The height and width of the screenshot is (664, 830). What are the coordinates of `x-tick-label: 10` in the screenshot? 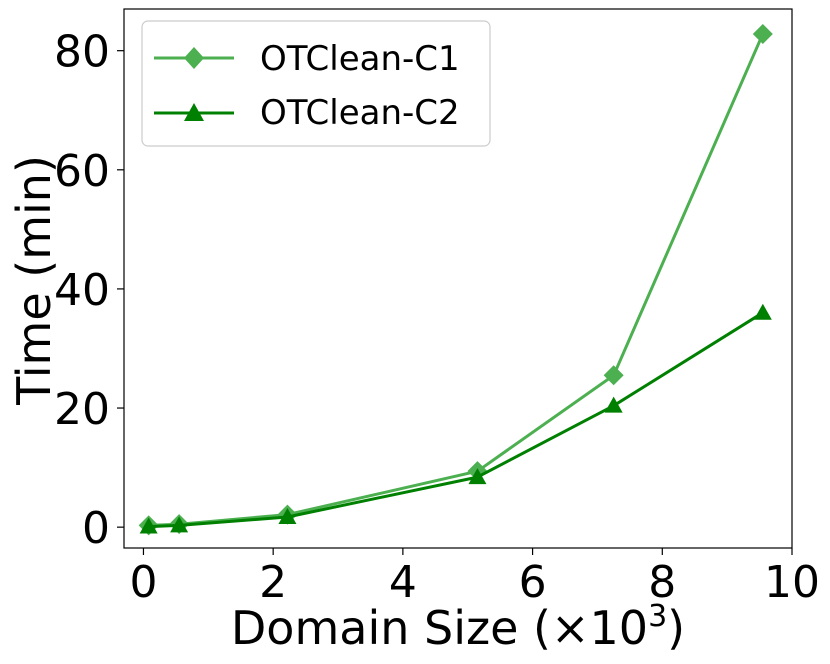 It's located at (792, 582).